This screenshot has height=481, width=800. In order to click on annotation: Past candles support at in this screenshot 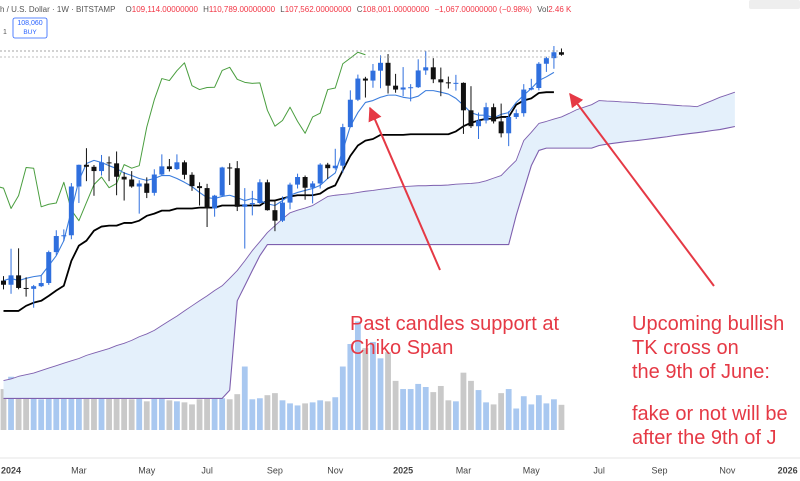, I will do `click(454, 324)`.